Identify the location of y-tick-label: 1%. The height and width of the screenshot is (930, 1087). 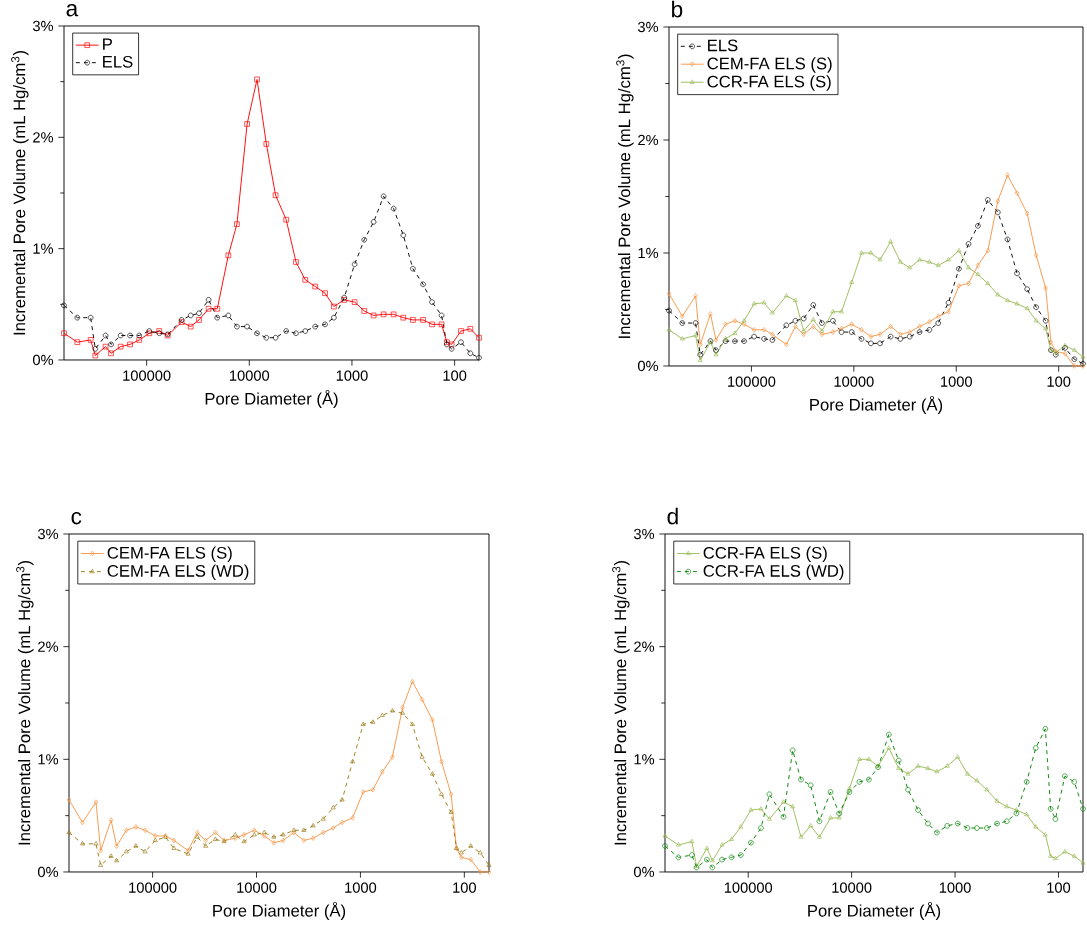
(43, 248).